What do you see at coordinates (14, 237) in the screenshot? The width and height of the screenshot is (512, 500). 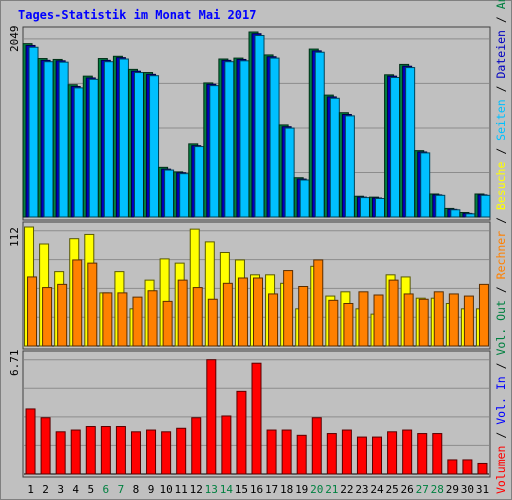 I see `panel-middle-max-label: 112` at bounding box center [14, 237].